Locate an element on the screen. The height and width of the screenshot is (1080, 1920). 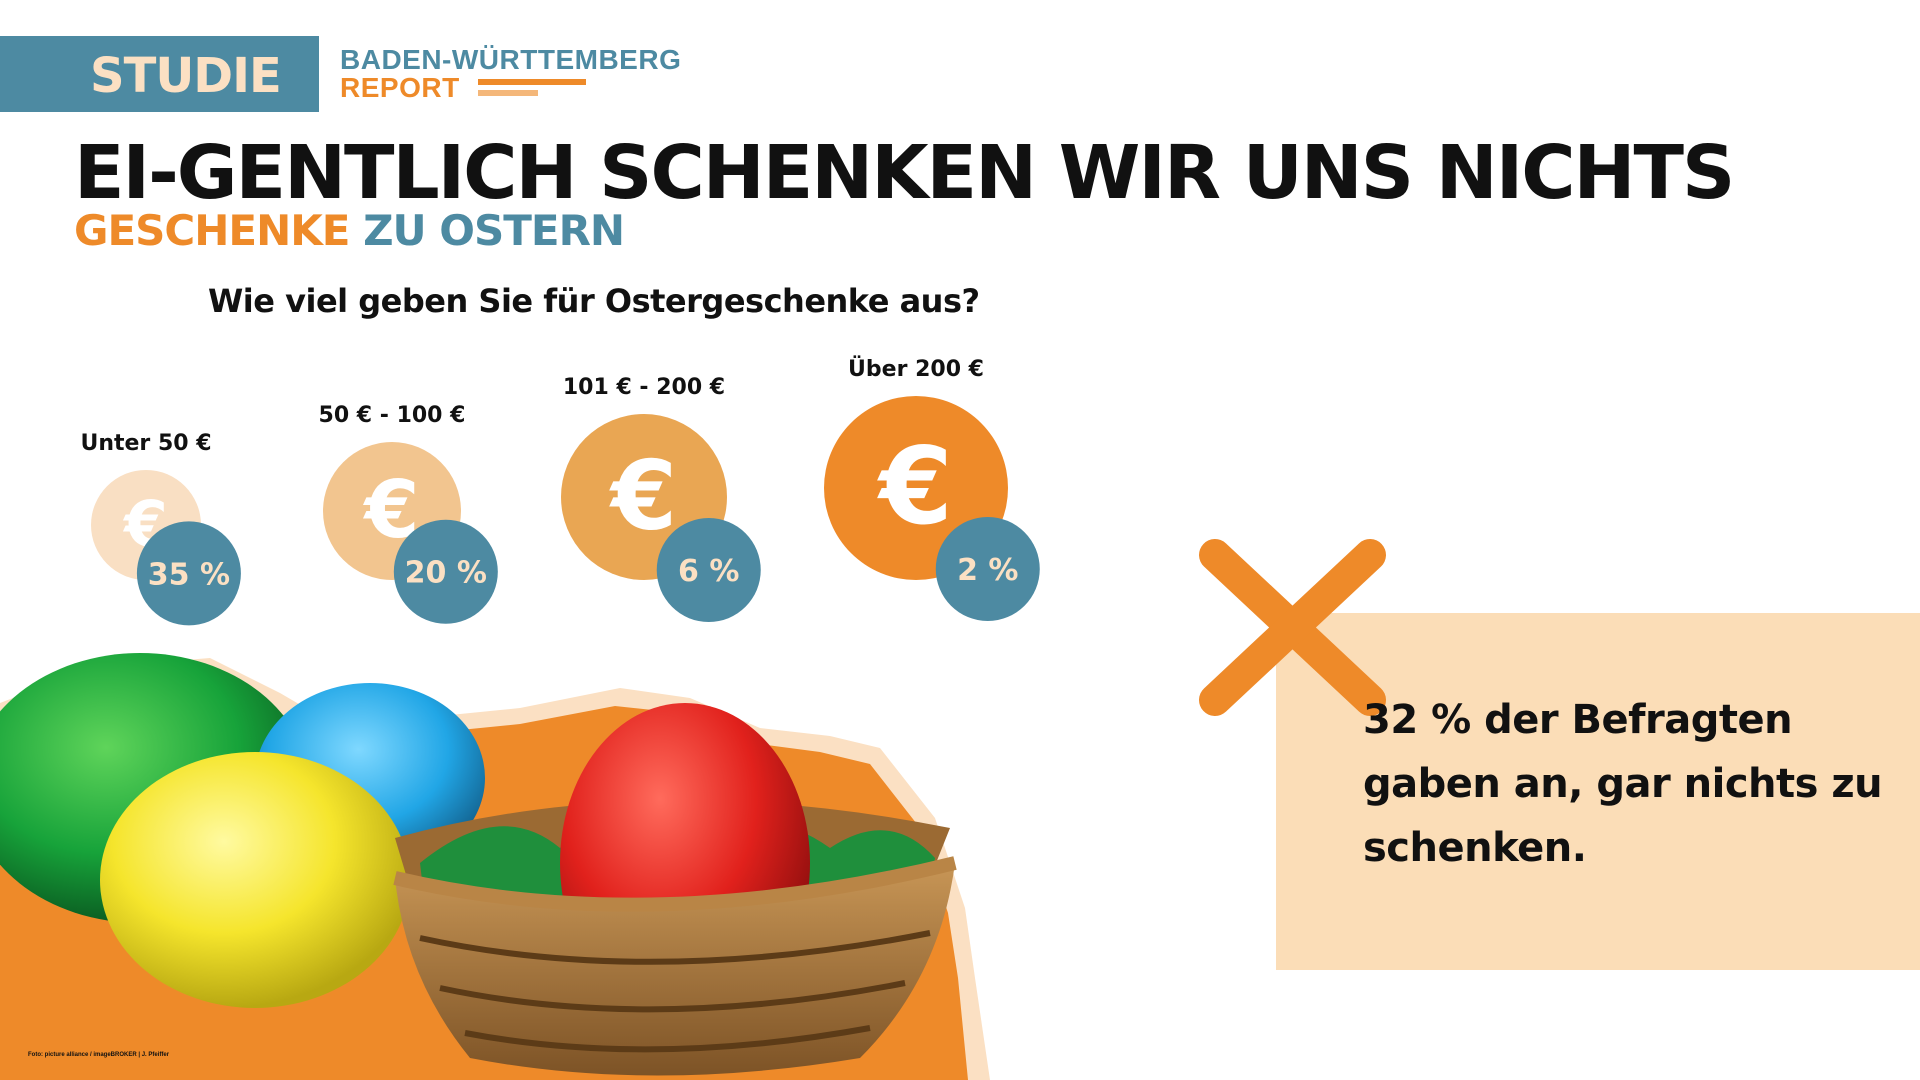
report-subtitle: REPORT is located at coordinates (400, 87).